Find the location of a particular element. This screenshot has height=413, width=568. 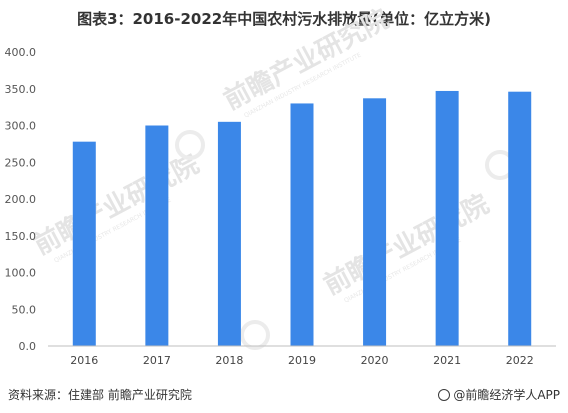

y-tick-label: 300.0 is located at coordinates (21, 126).